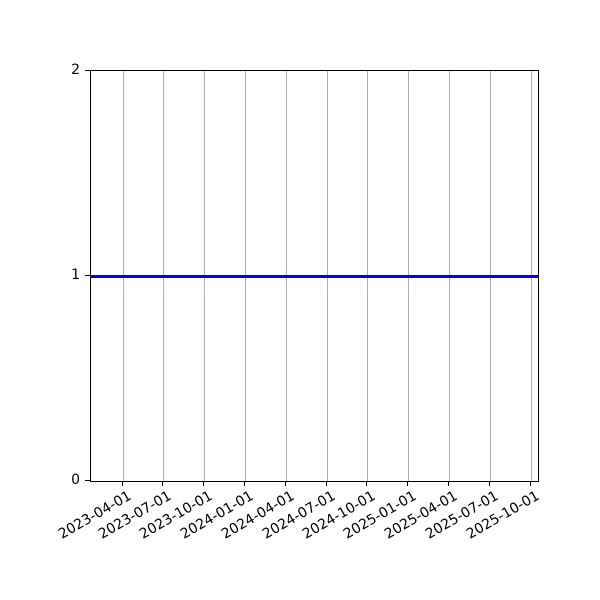 Image resolution: width=600 pixels, height=600 pixels. Describe the element at coordinates (75, 70) in the screenshot. I see `y-tick-label: 2` at that location.